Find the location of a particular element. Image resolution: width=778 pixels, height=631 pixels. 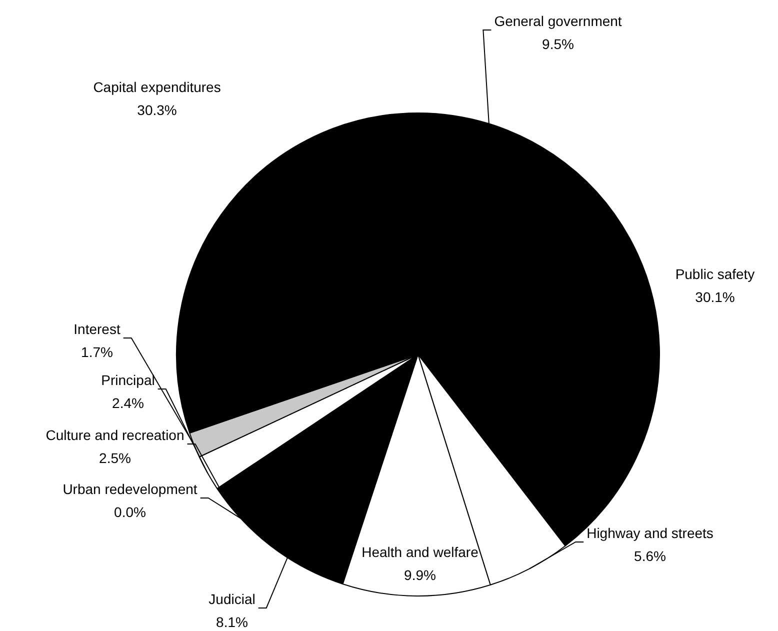

slice-label: Interest is located at coordinates (97, 328).